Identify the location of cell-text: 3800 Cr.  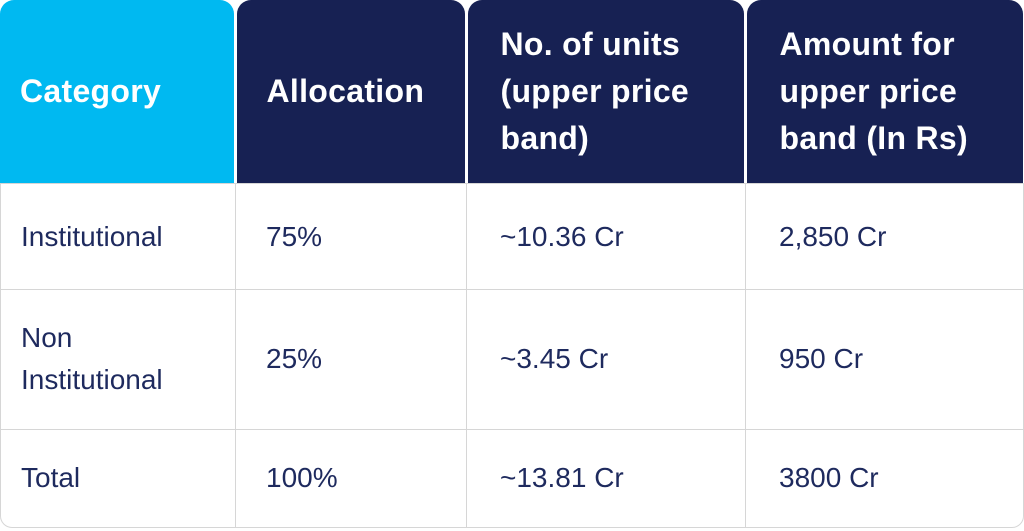
(829, 478).